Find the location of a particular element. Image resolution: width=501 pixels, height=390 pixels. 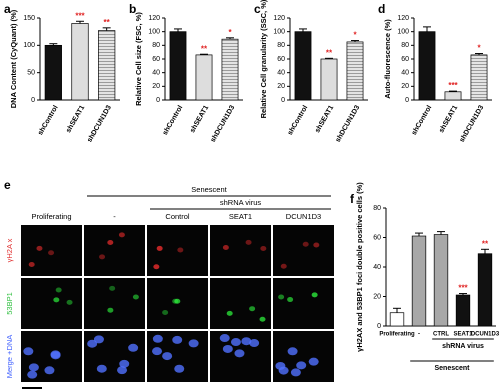

y-tick-label: 150 is located at coordinates (29, 18).